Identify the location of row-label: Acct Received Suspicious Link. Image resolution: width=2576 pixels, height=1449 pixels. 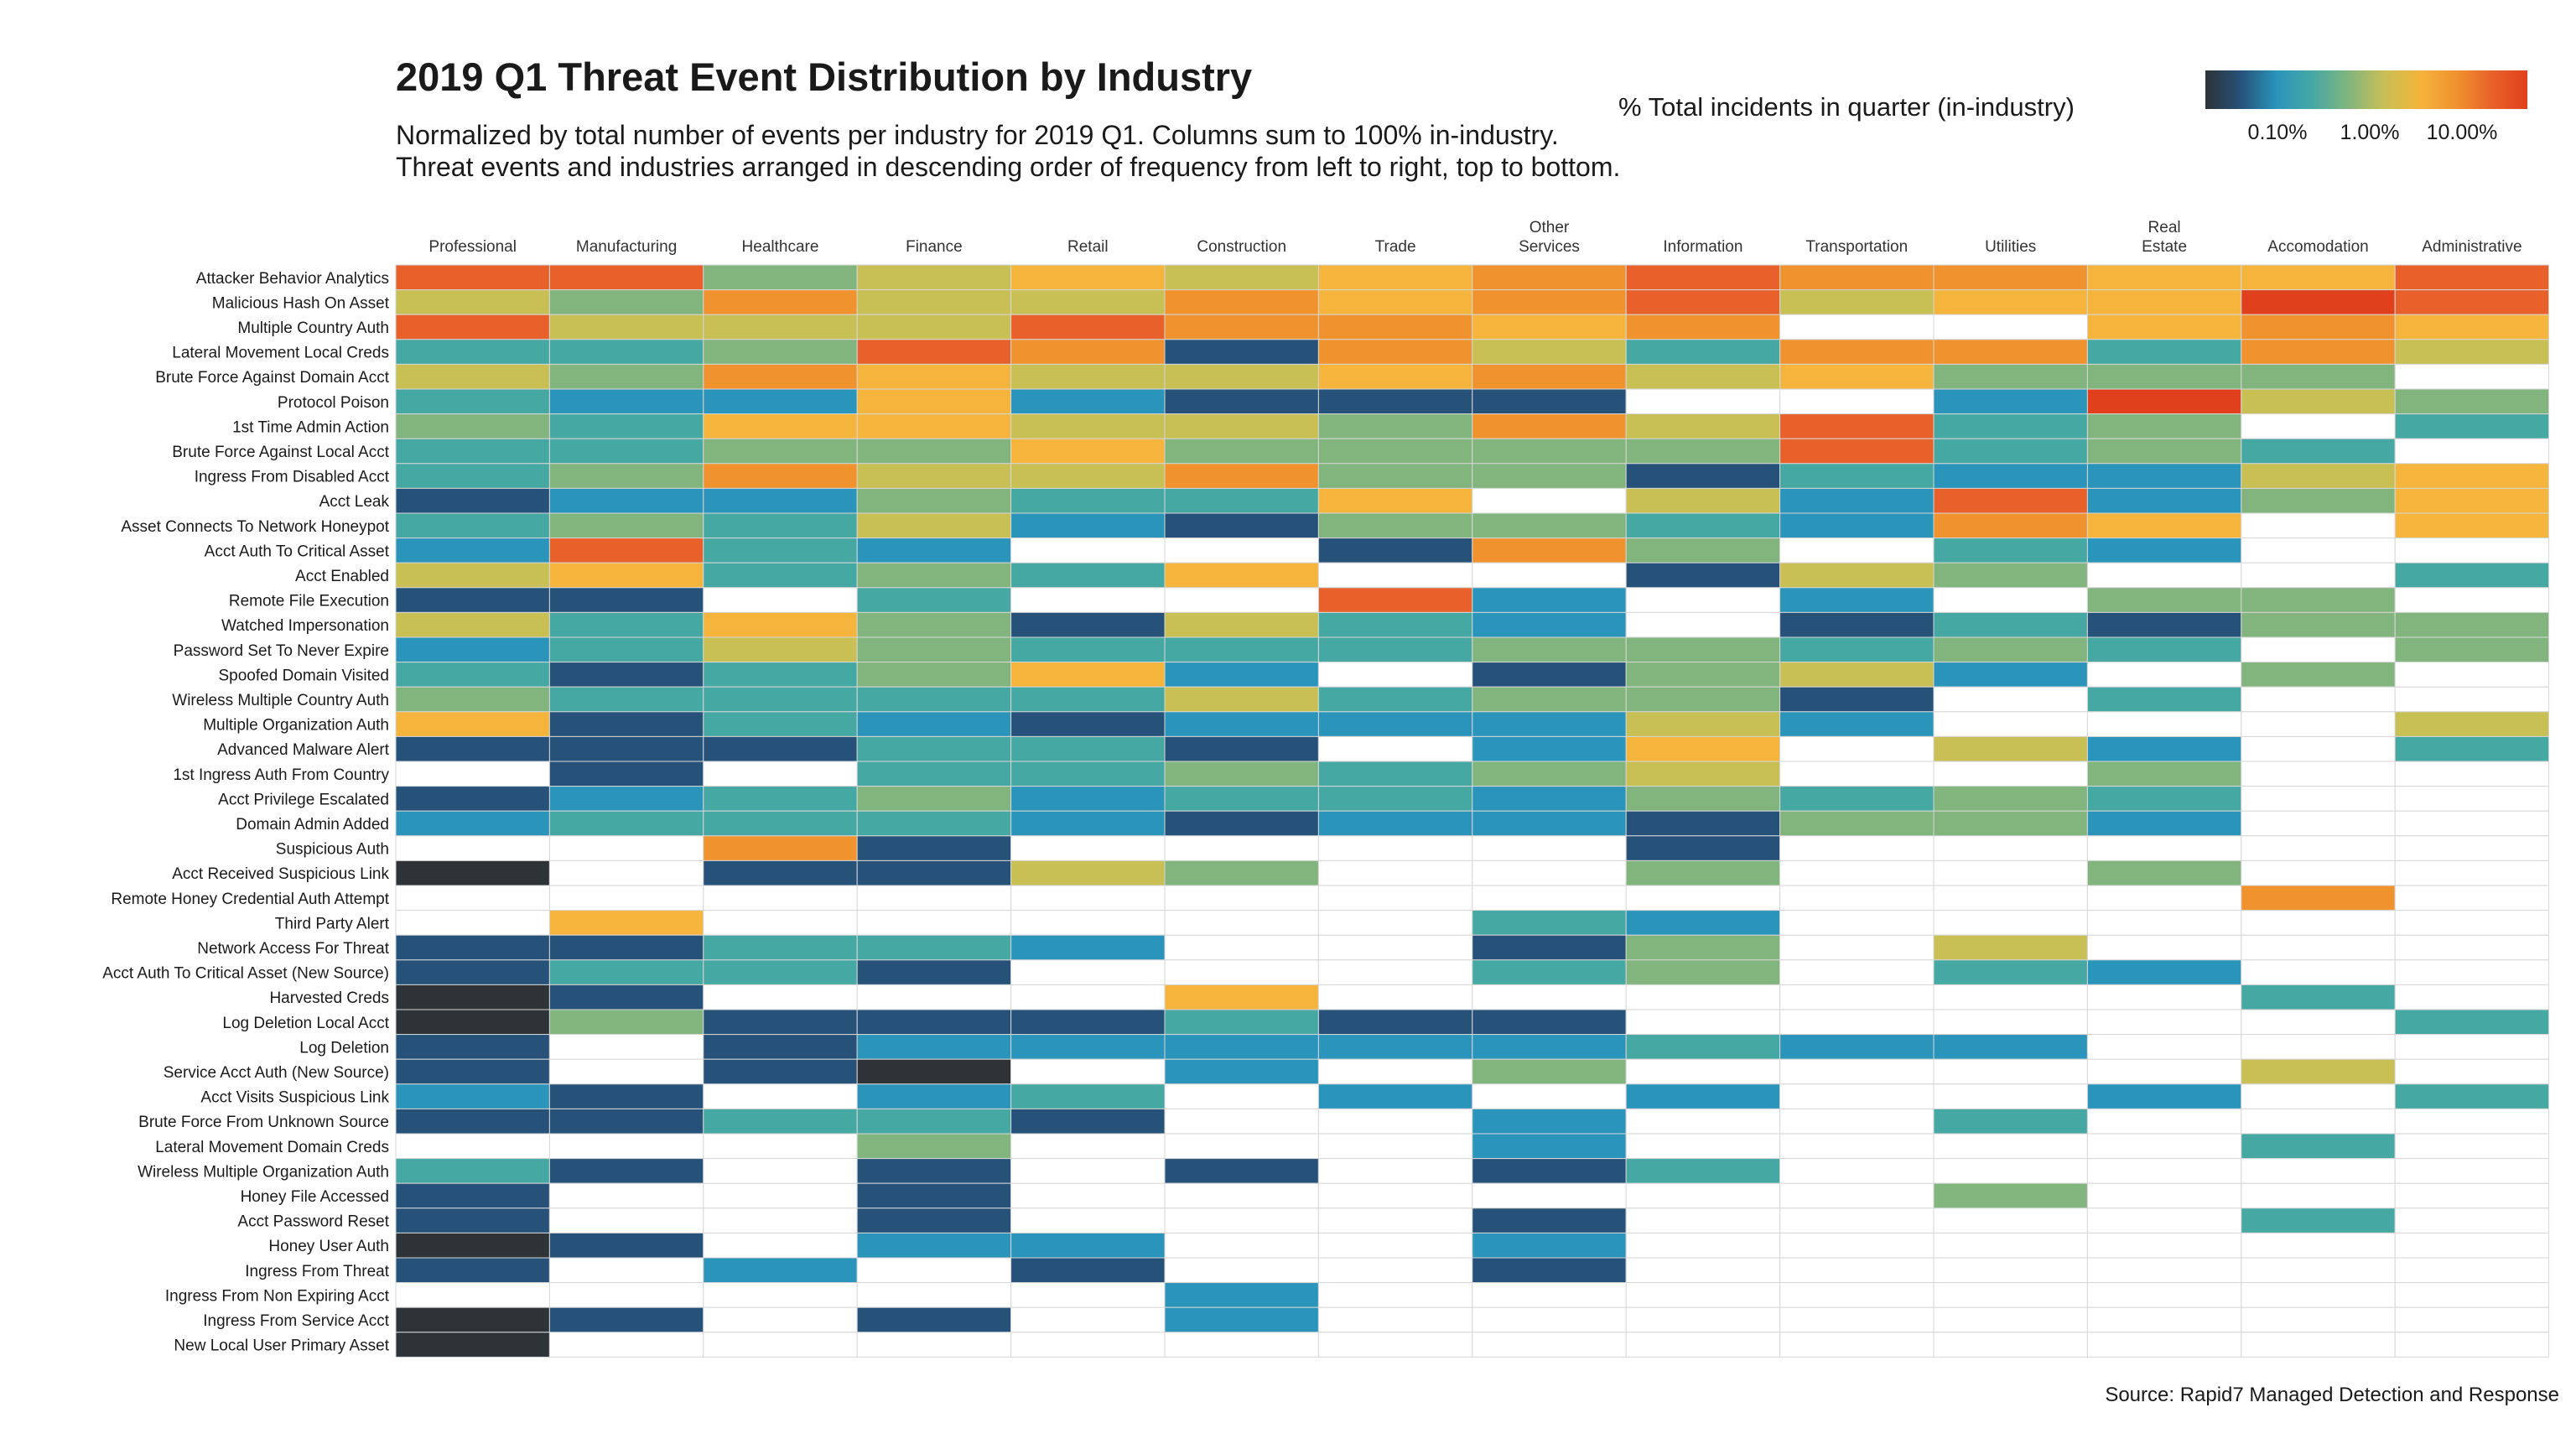
(280, 874).